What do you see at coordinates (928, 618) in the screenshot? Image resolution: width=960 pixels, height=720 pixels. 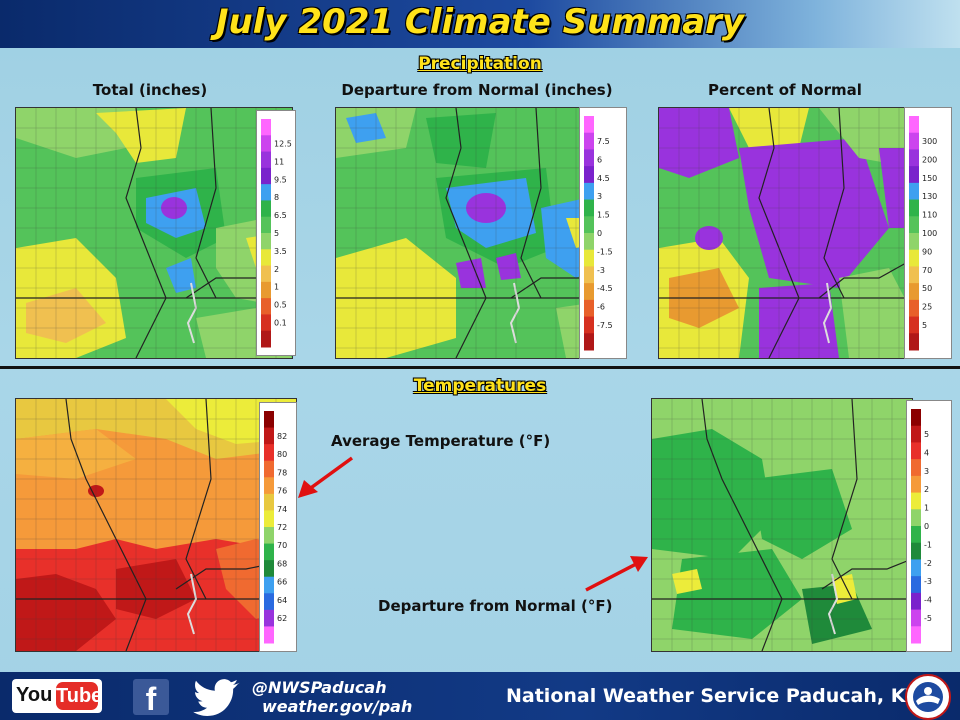 I see `legend-tick-label: -5` at bounding box center [928, 618].